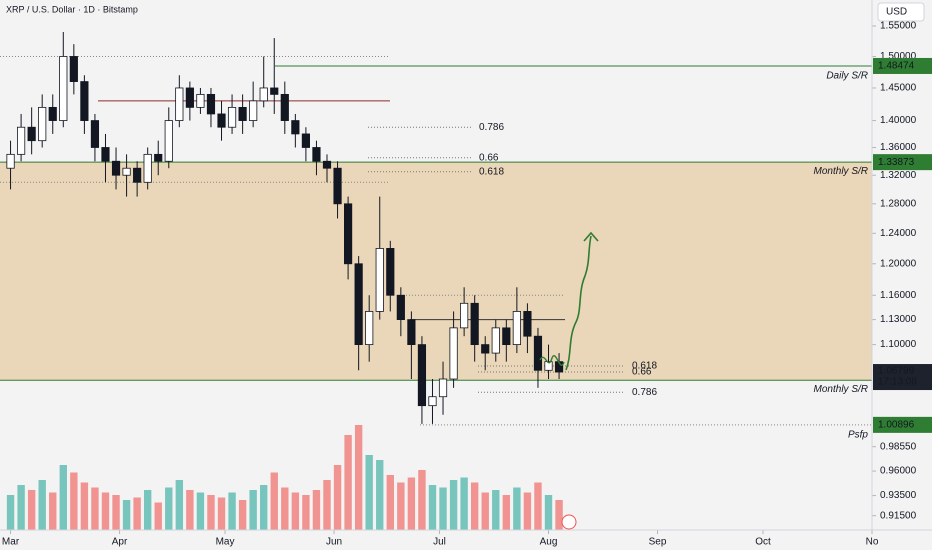  Describe the element at coordinates (898, 319) in the screenshot. I see `y-tick-label: 1.13000` at that location.